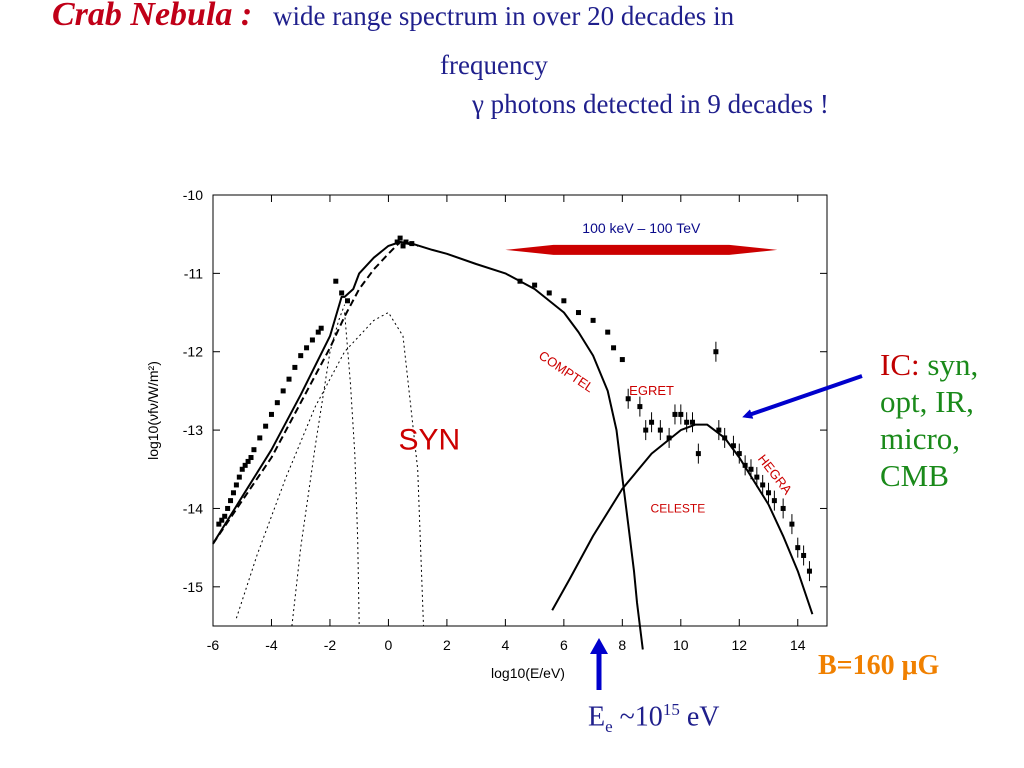 The height and width of the screenshot is (768, 1024). Describe the element at coordinates (641, 237) in the screenshot. I see `energy-range-arrow: 100 keV – 100 TeV` at that location.